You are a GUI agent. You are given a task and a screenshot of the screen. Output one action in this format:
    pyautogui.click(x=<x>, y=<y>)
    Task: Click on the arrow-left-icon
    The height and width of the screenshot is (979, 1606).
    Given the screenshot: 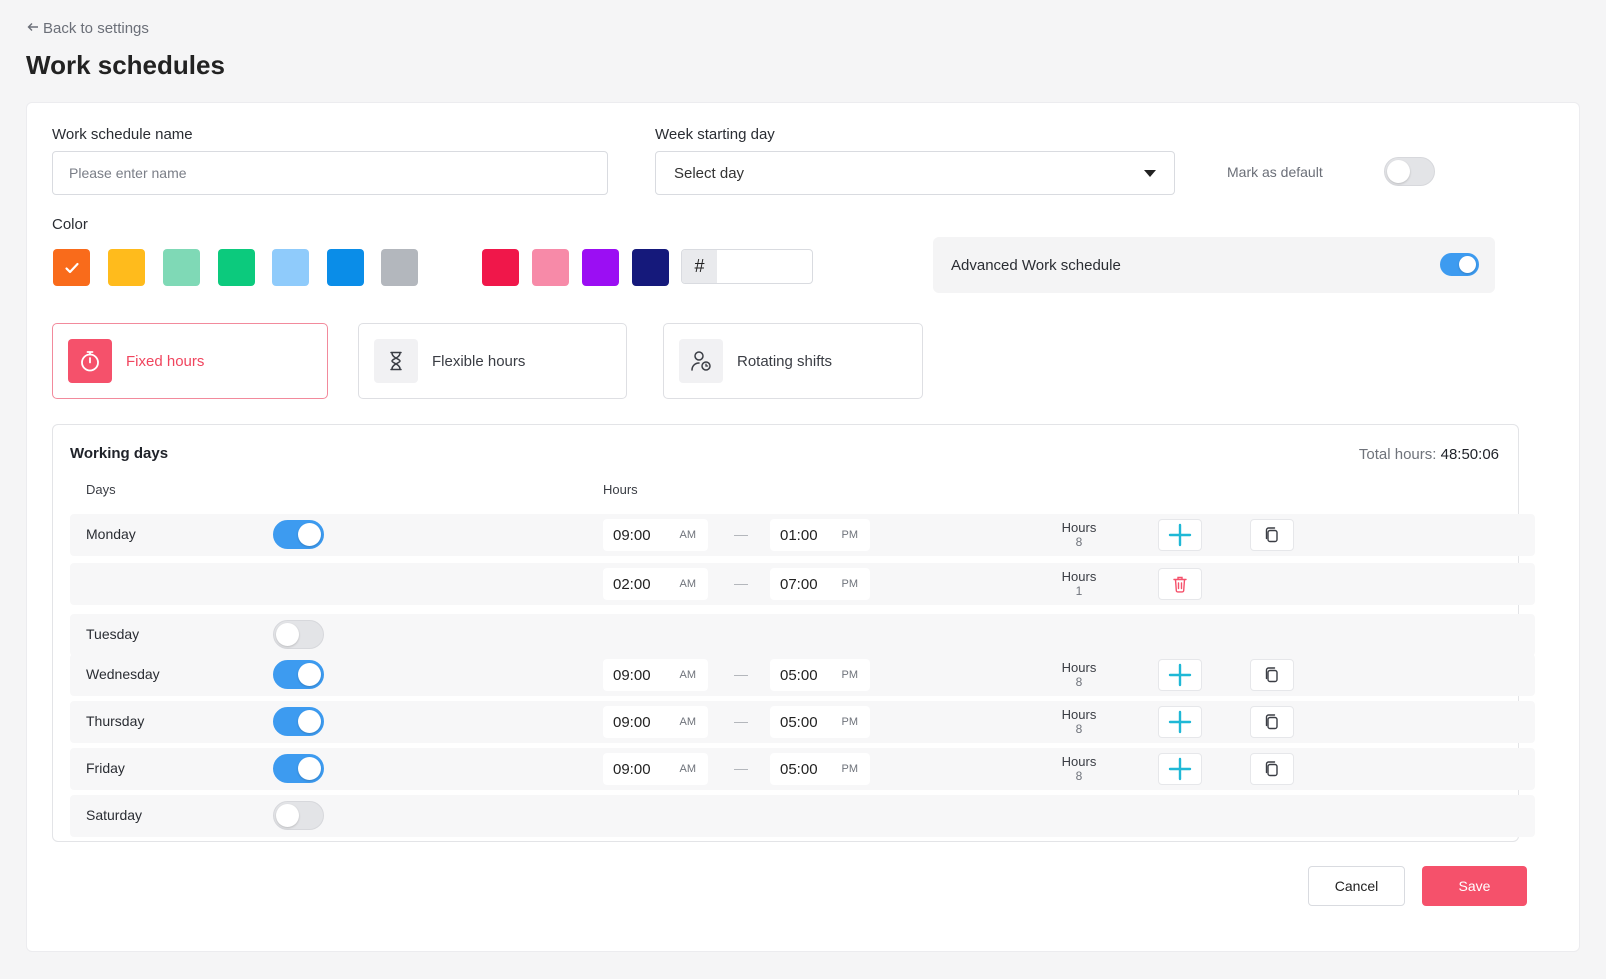 What is the action you would take?
    pyautogui.click(x=33, y=28)
    